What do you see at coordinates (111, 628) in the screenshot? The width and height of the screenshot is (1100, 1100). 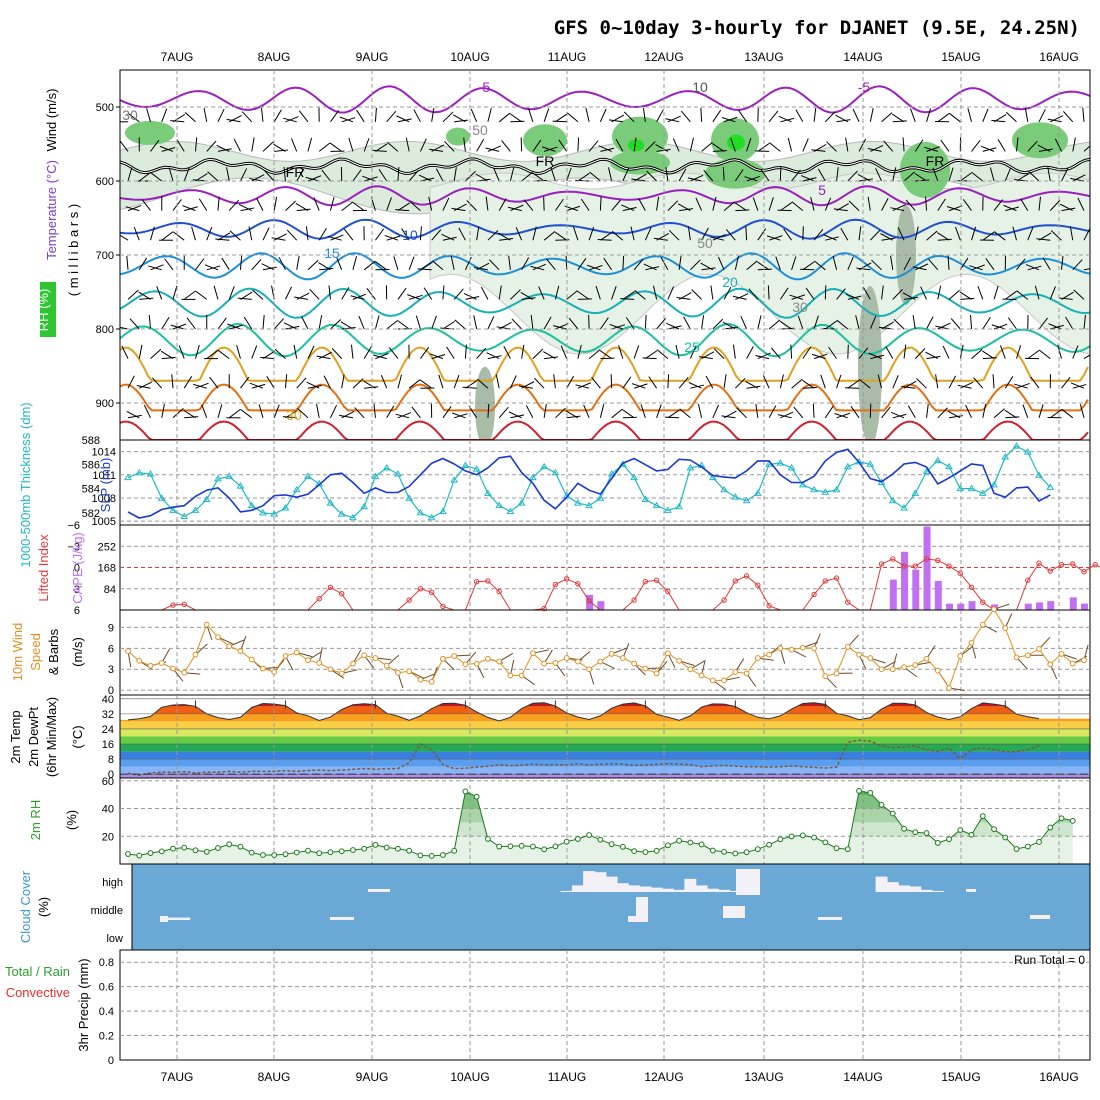 I see `wind-ytick-9: 9` at bounding box center [111, 628].